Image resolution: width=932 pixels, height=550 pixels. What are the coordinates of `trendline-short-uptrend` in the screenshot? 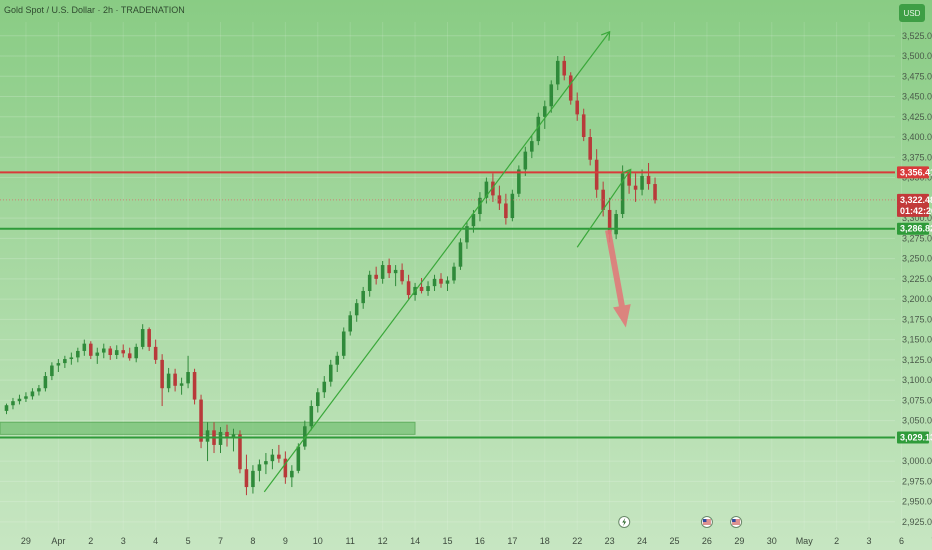 It's located at (604, 208).